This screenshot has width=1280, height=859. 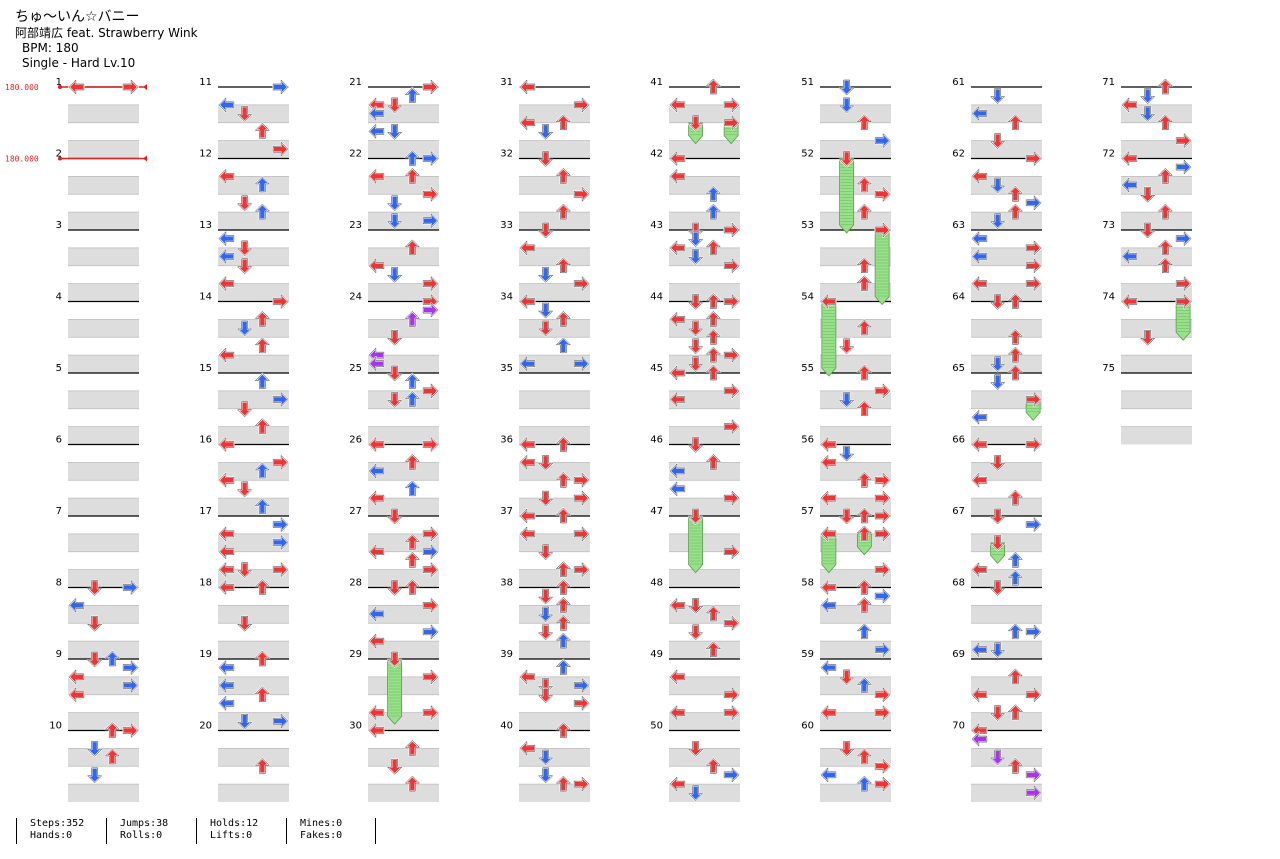 What do you see at coordinates (1183, 321) in the screenshot?
I see `hold-body` at bounding box center [1183, 321].